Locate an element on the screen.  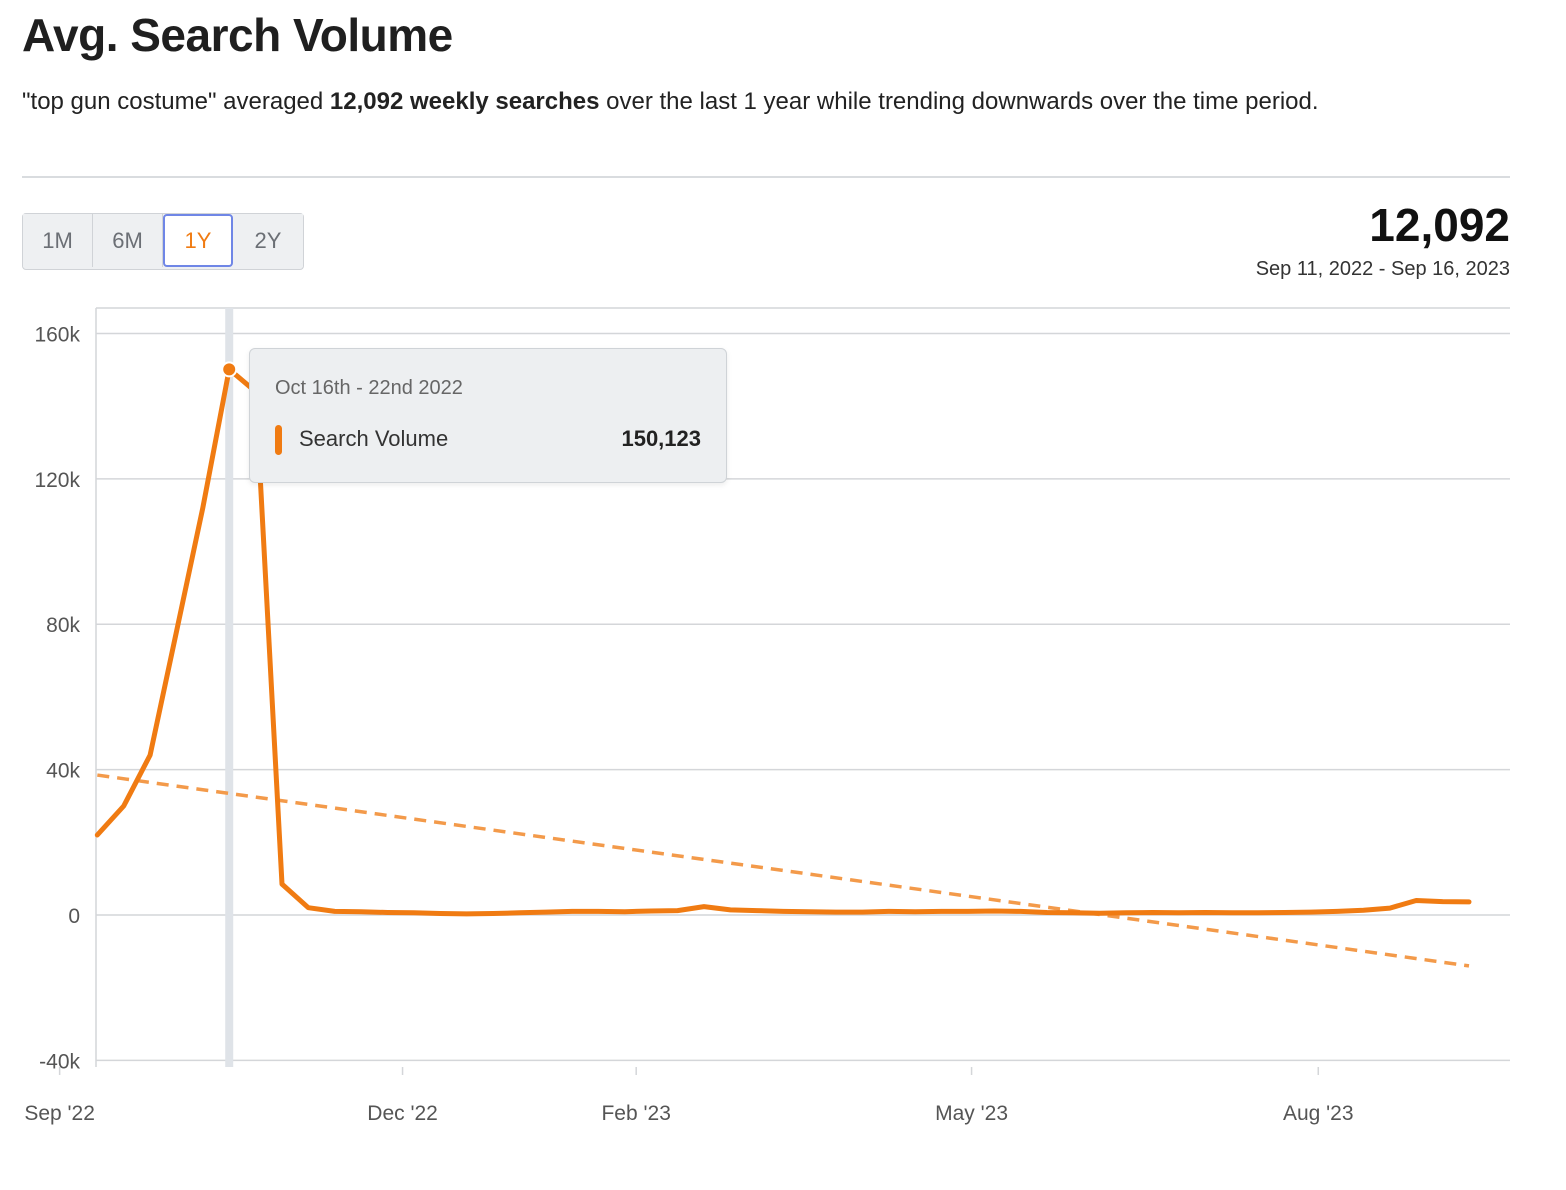
tooltip-date: Oct 16th - 22nd 2022 is located at coordinates (369, 388).